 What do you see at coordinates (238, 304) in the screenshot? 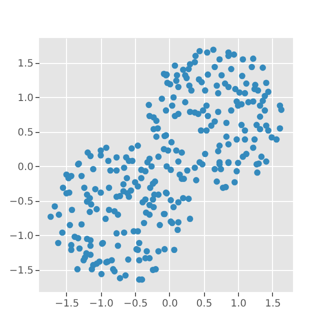
I see `x-tick-label: 1.0` at bounding box center [238, 304].